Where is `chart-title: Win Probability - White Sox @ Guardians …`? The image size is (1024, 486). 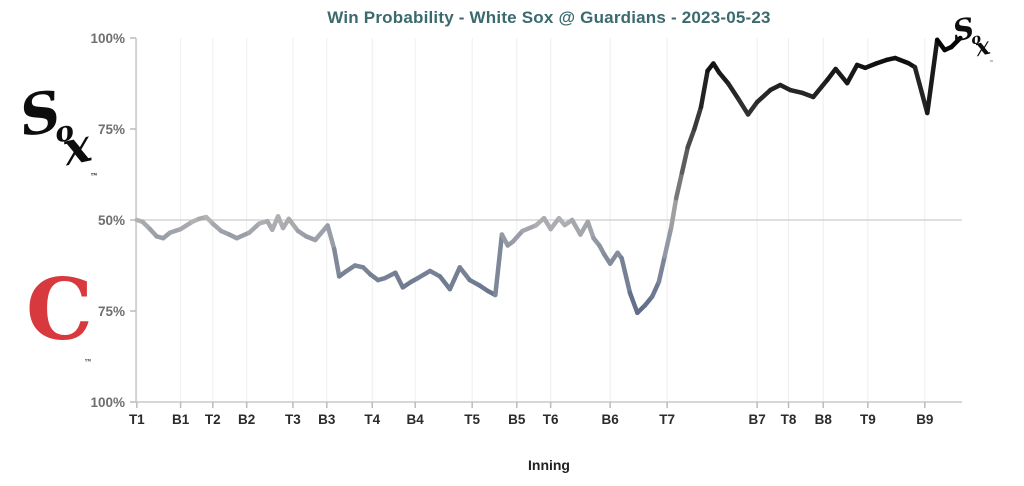
chart-title: Win Probability - White Sox @ Guardians … is located at coordinates (549, 17).